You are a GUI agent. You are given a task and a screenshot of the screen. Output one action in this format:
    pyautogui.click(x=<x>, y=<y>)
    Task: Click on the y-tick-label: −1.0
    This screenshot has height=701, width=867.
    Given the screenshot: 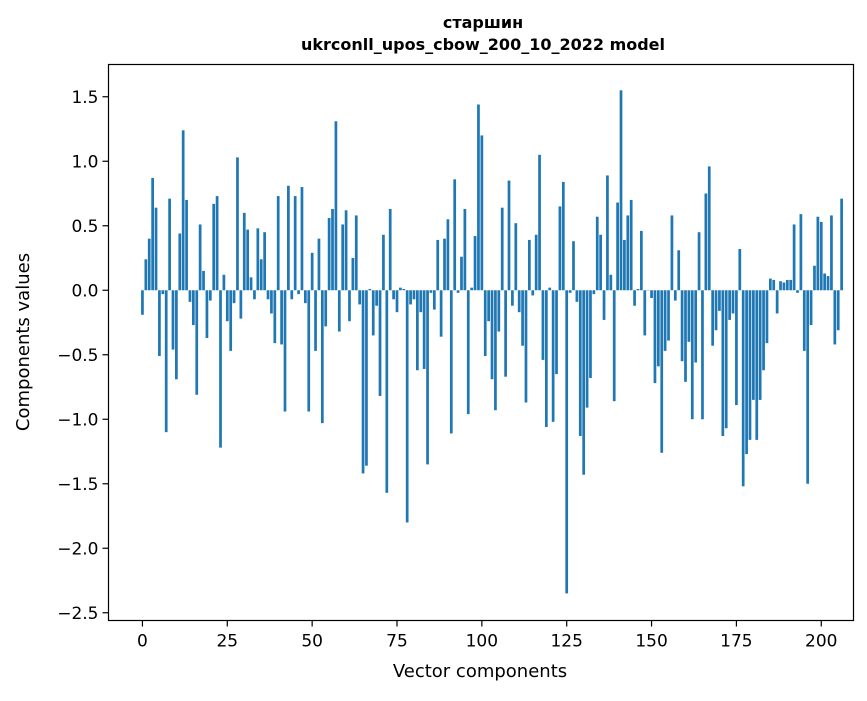 What is the action you would take?
    pyautogui.click(x=77, y=420)
    